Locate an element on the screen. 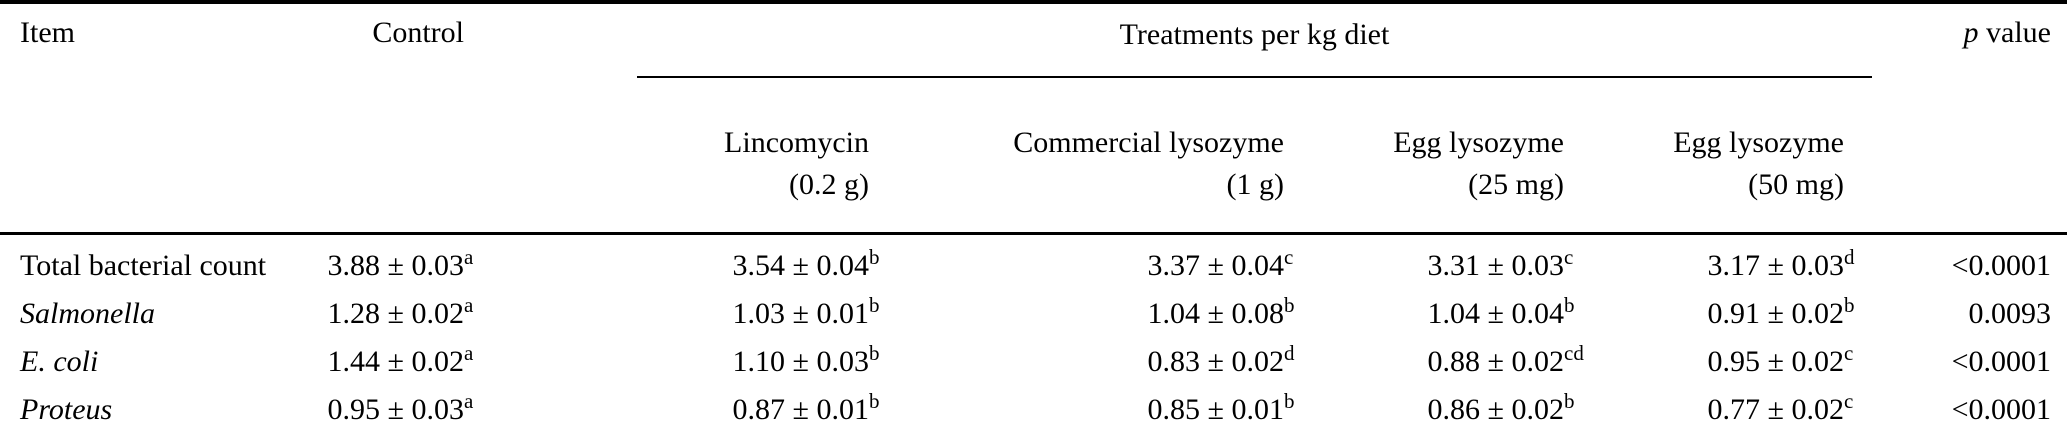  spacer-item is located at coordinates (150, 171).